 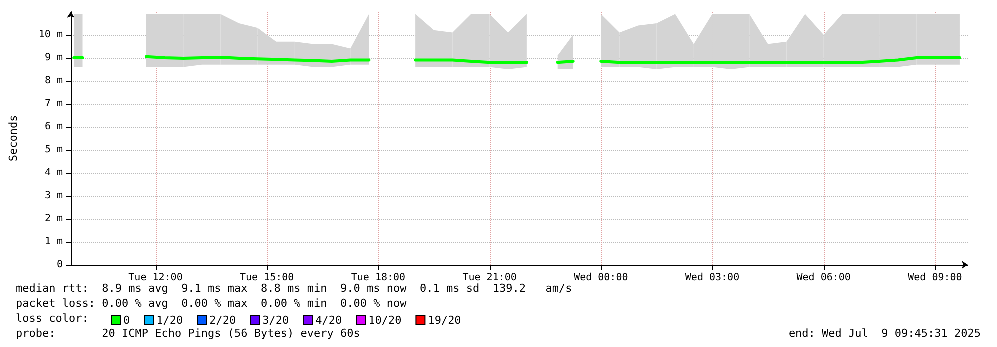 I want to click on x-tick-label: Wed 06:00, so click(x=823, y=278).